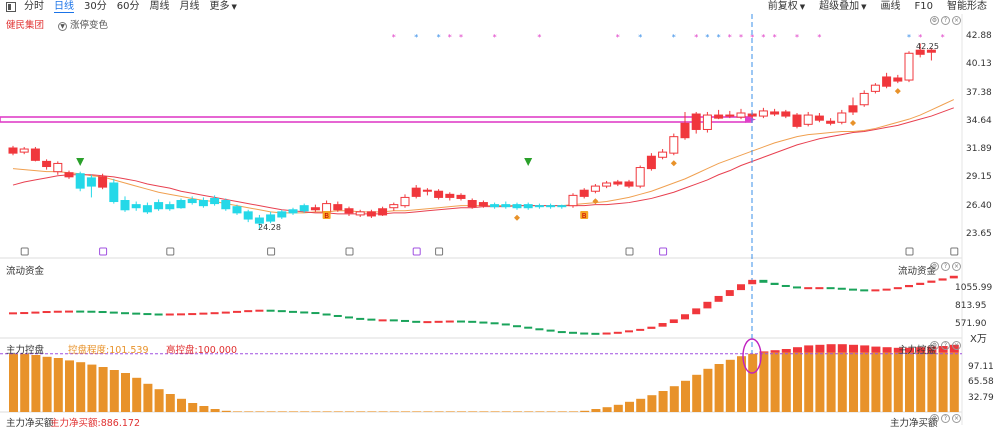  What do you see at coordinates (326, 215) in the screenshot?
I see `buy-signal-icon` at bounding box center [326, 215].